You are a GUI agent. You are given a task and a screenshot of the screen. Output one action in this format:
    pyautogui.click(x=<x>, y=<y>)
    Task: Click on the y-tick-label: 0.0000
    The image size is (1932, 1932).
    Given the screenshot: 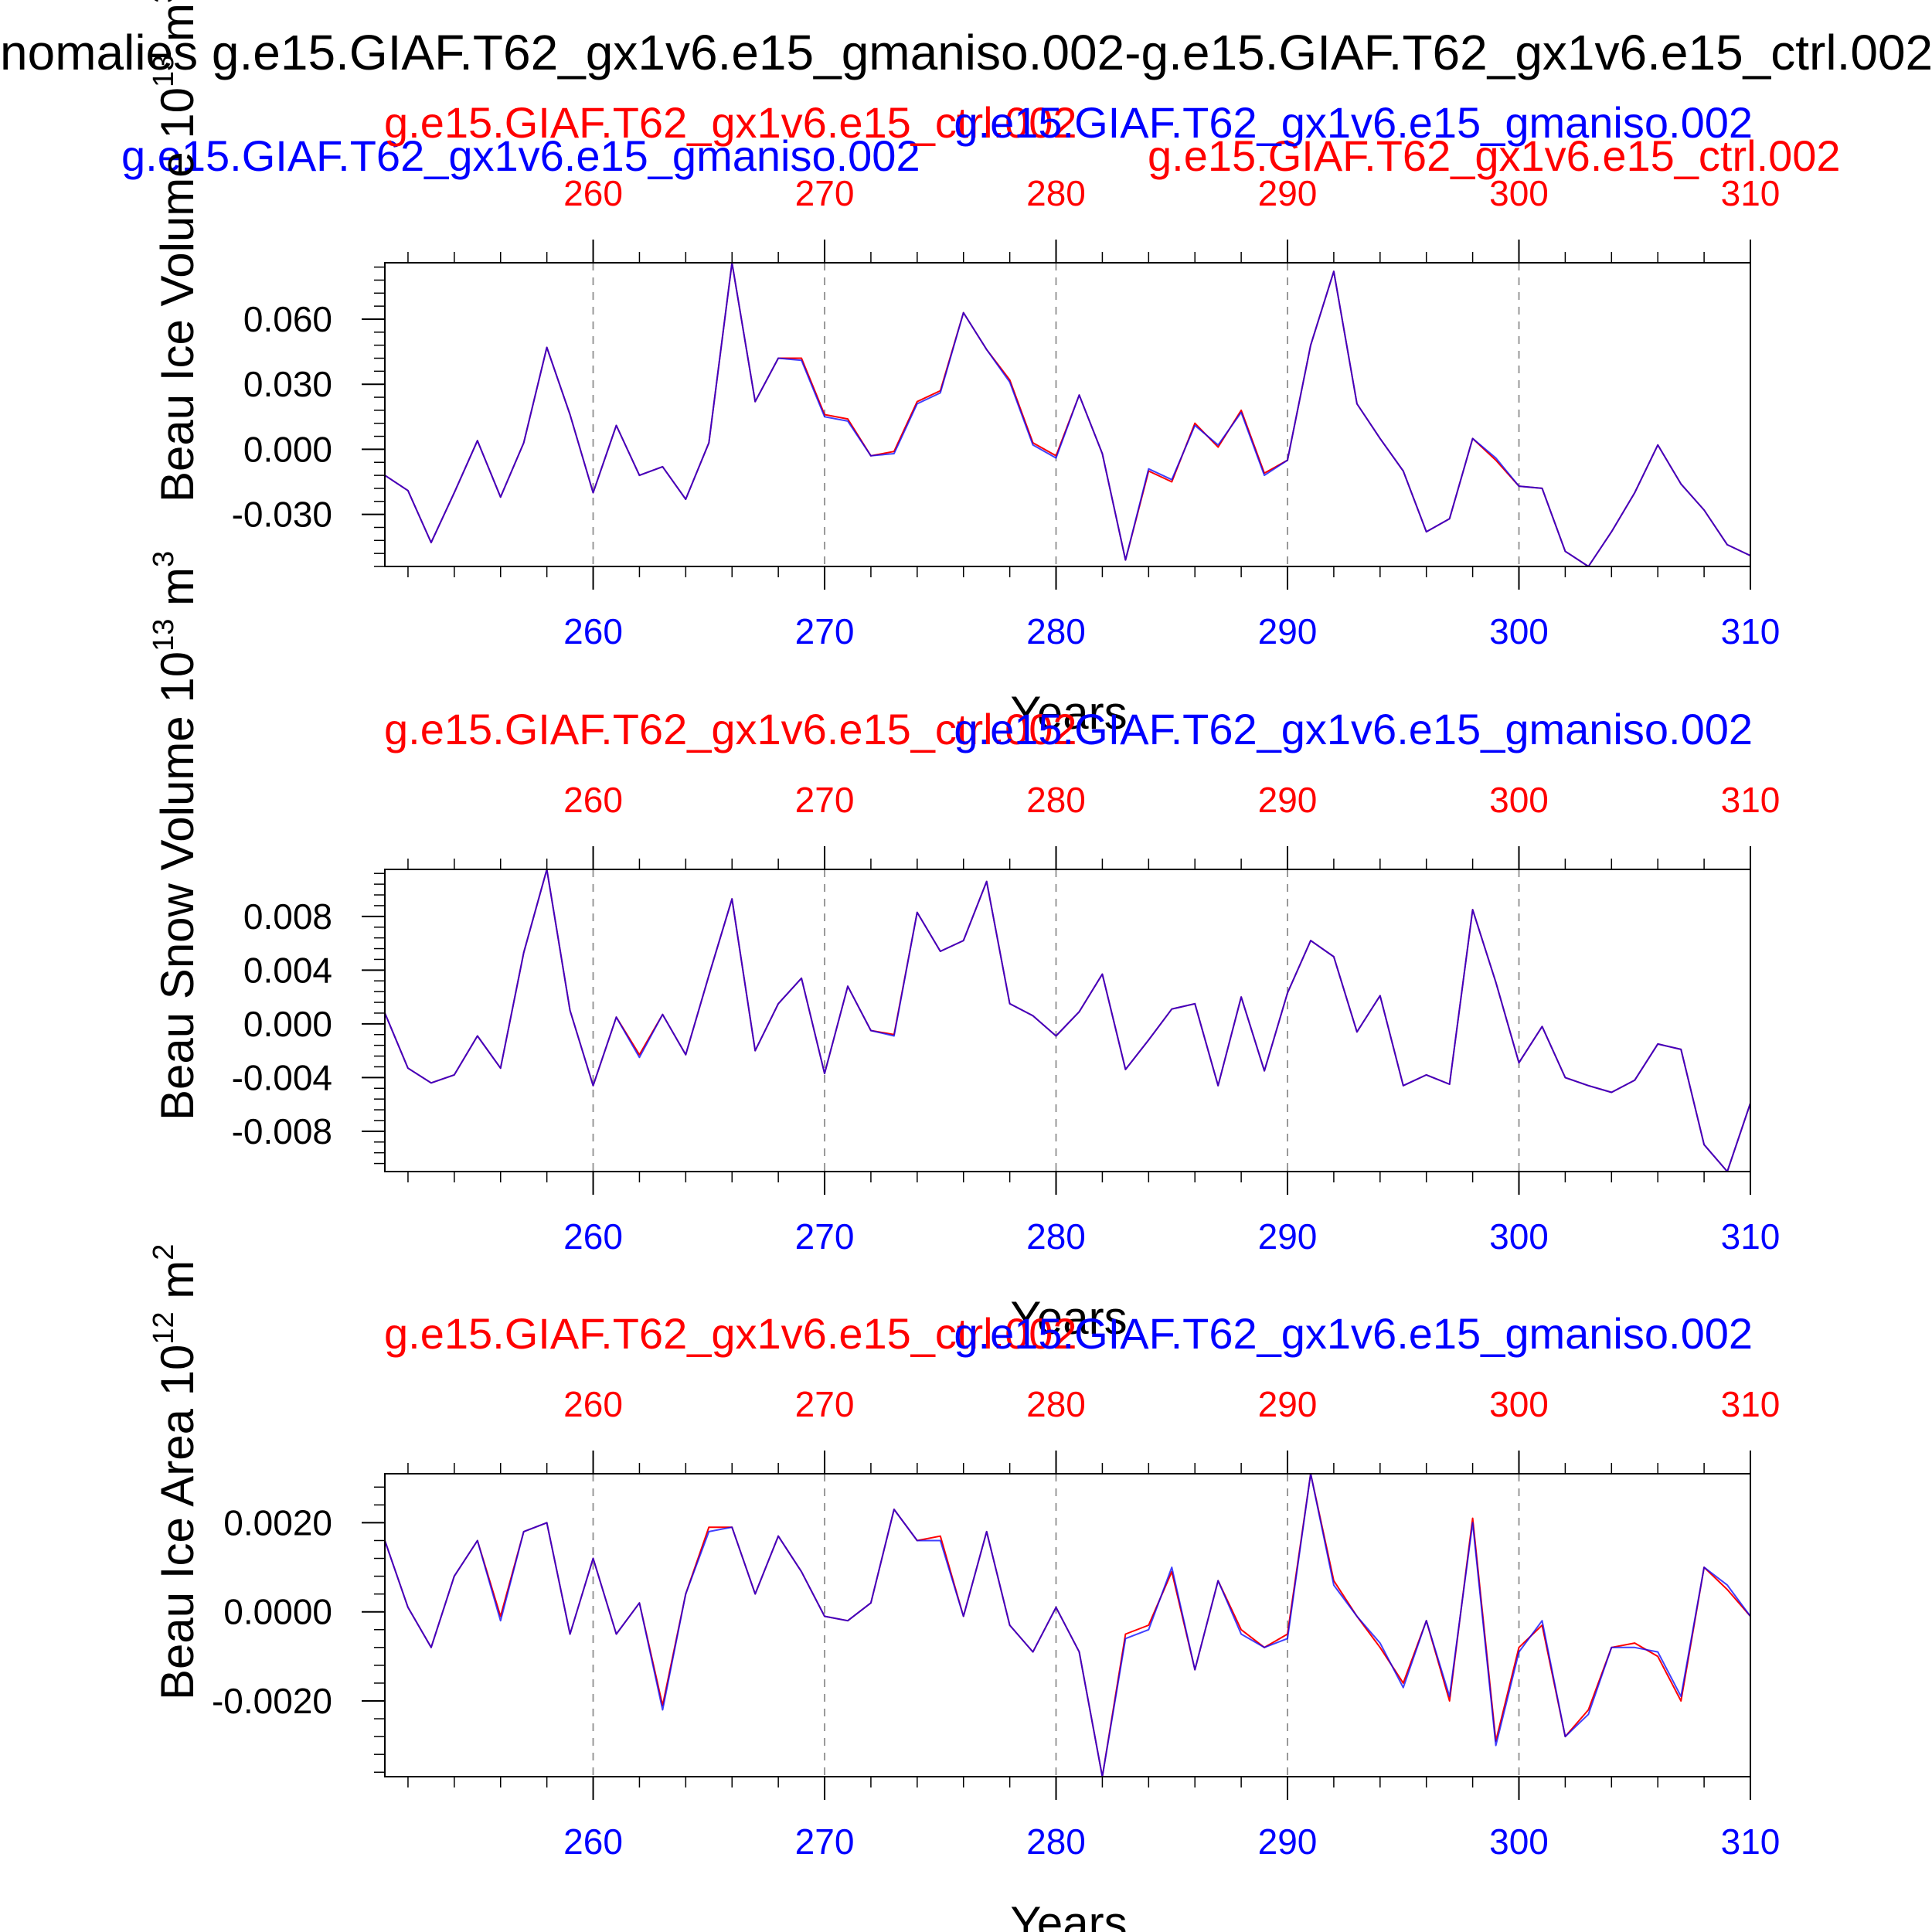 What is the action you would take?
    pyautogui.click(x=277, y=1612)
    